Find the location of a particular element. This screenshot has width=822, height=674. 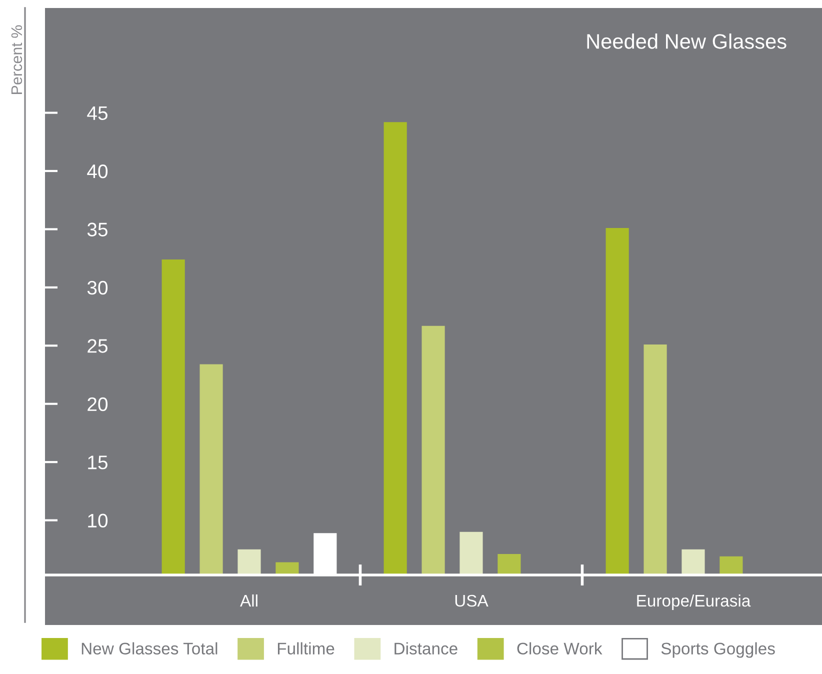

x-tick-label: All is located at coordinates (249, 600).